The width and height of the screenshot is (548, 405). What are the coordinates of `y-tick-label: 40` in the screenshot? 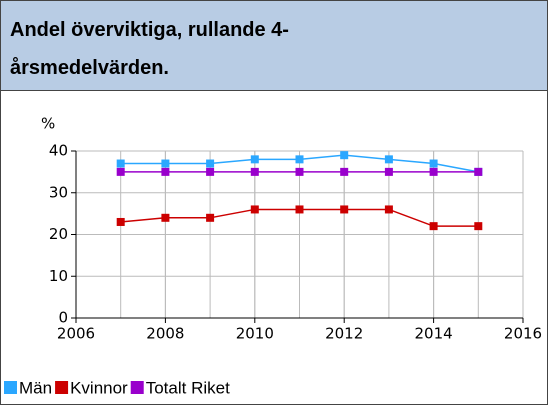 It's located at (58, 151).